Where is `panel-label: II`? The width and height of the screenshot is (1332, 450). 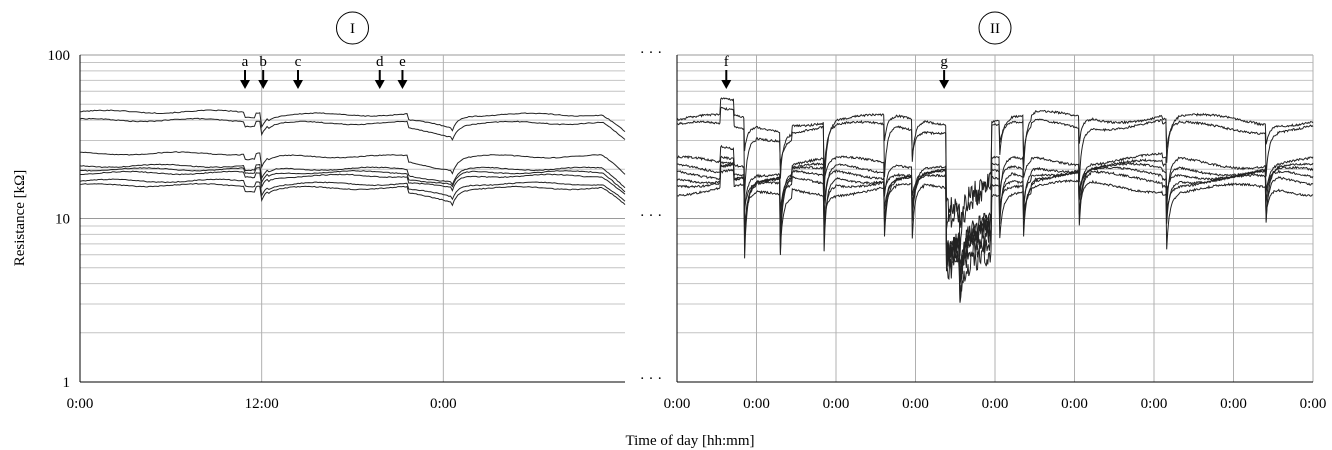
panel-label: II is located at coordinates (995, 29).